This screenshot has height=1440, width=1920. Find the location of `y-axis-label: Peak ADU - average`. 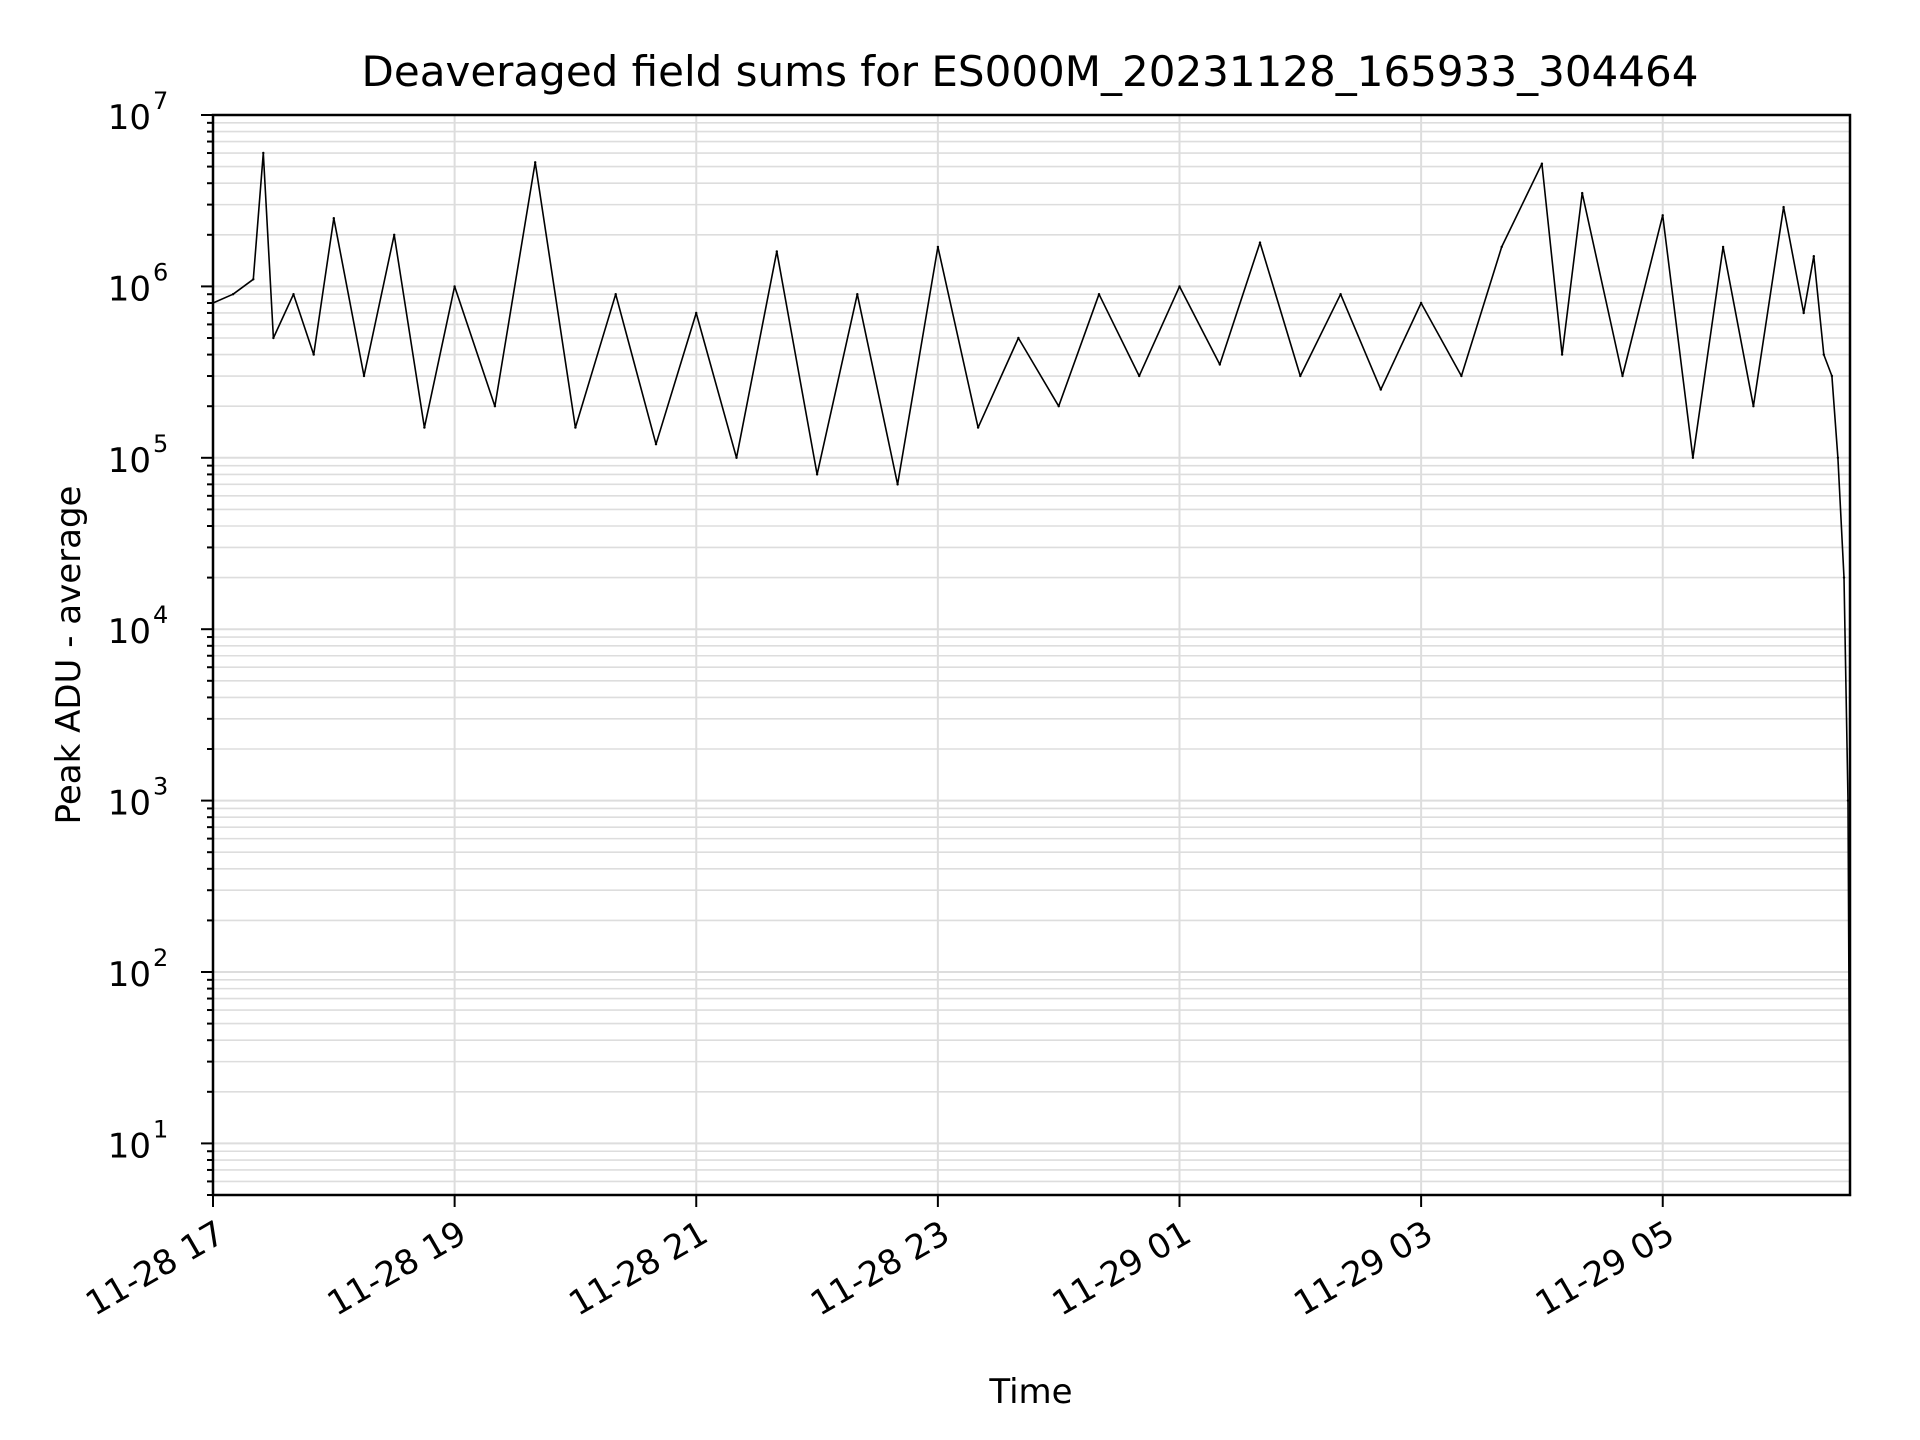

y-axis-label: Peak ADU - average is located at coordinates (69, 655).